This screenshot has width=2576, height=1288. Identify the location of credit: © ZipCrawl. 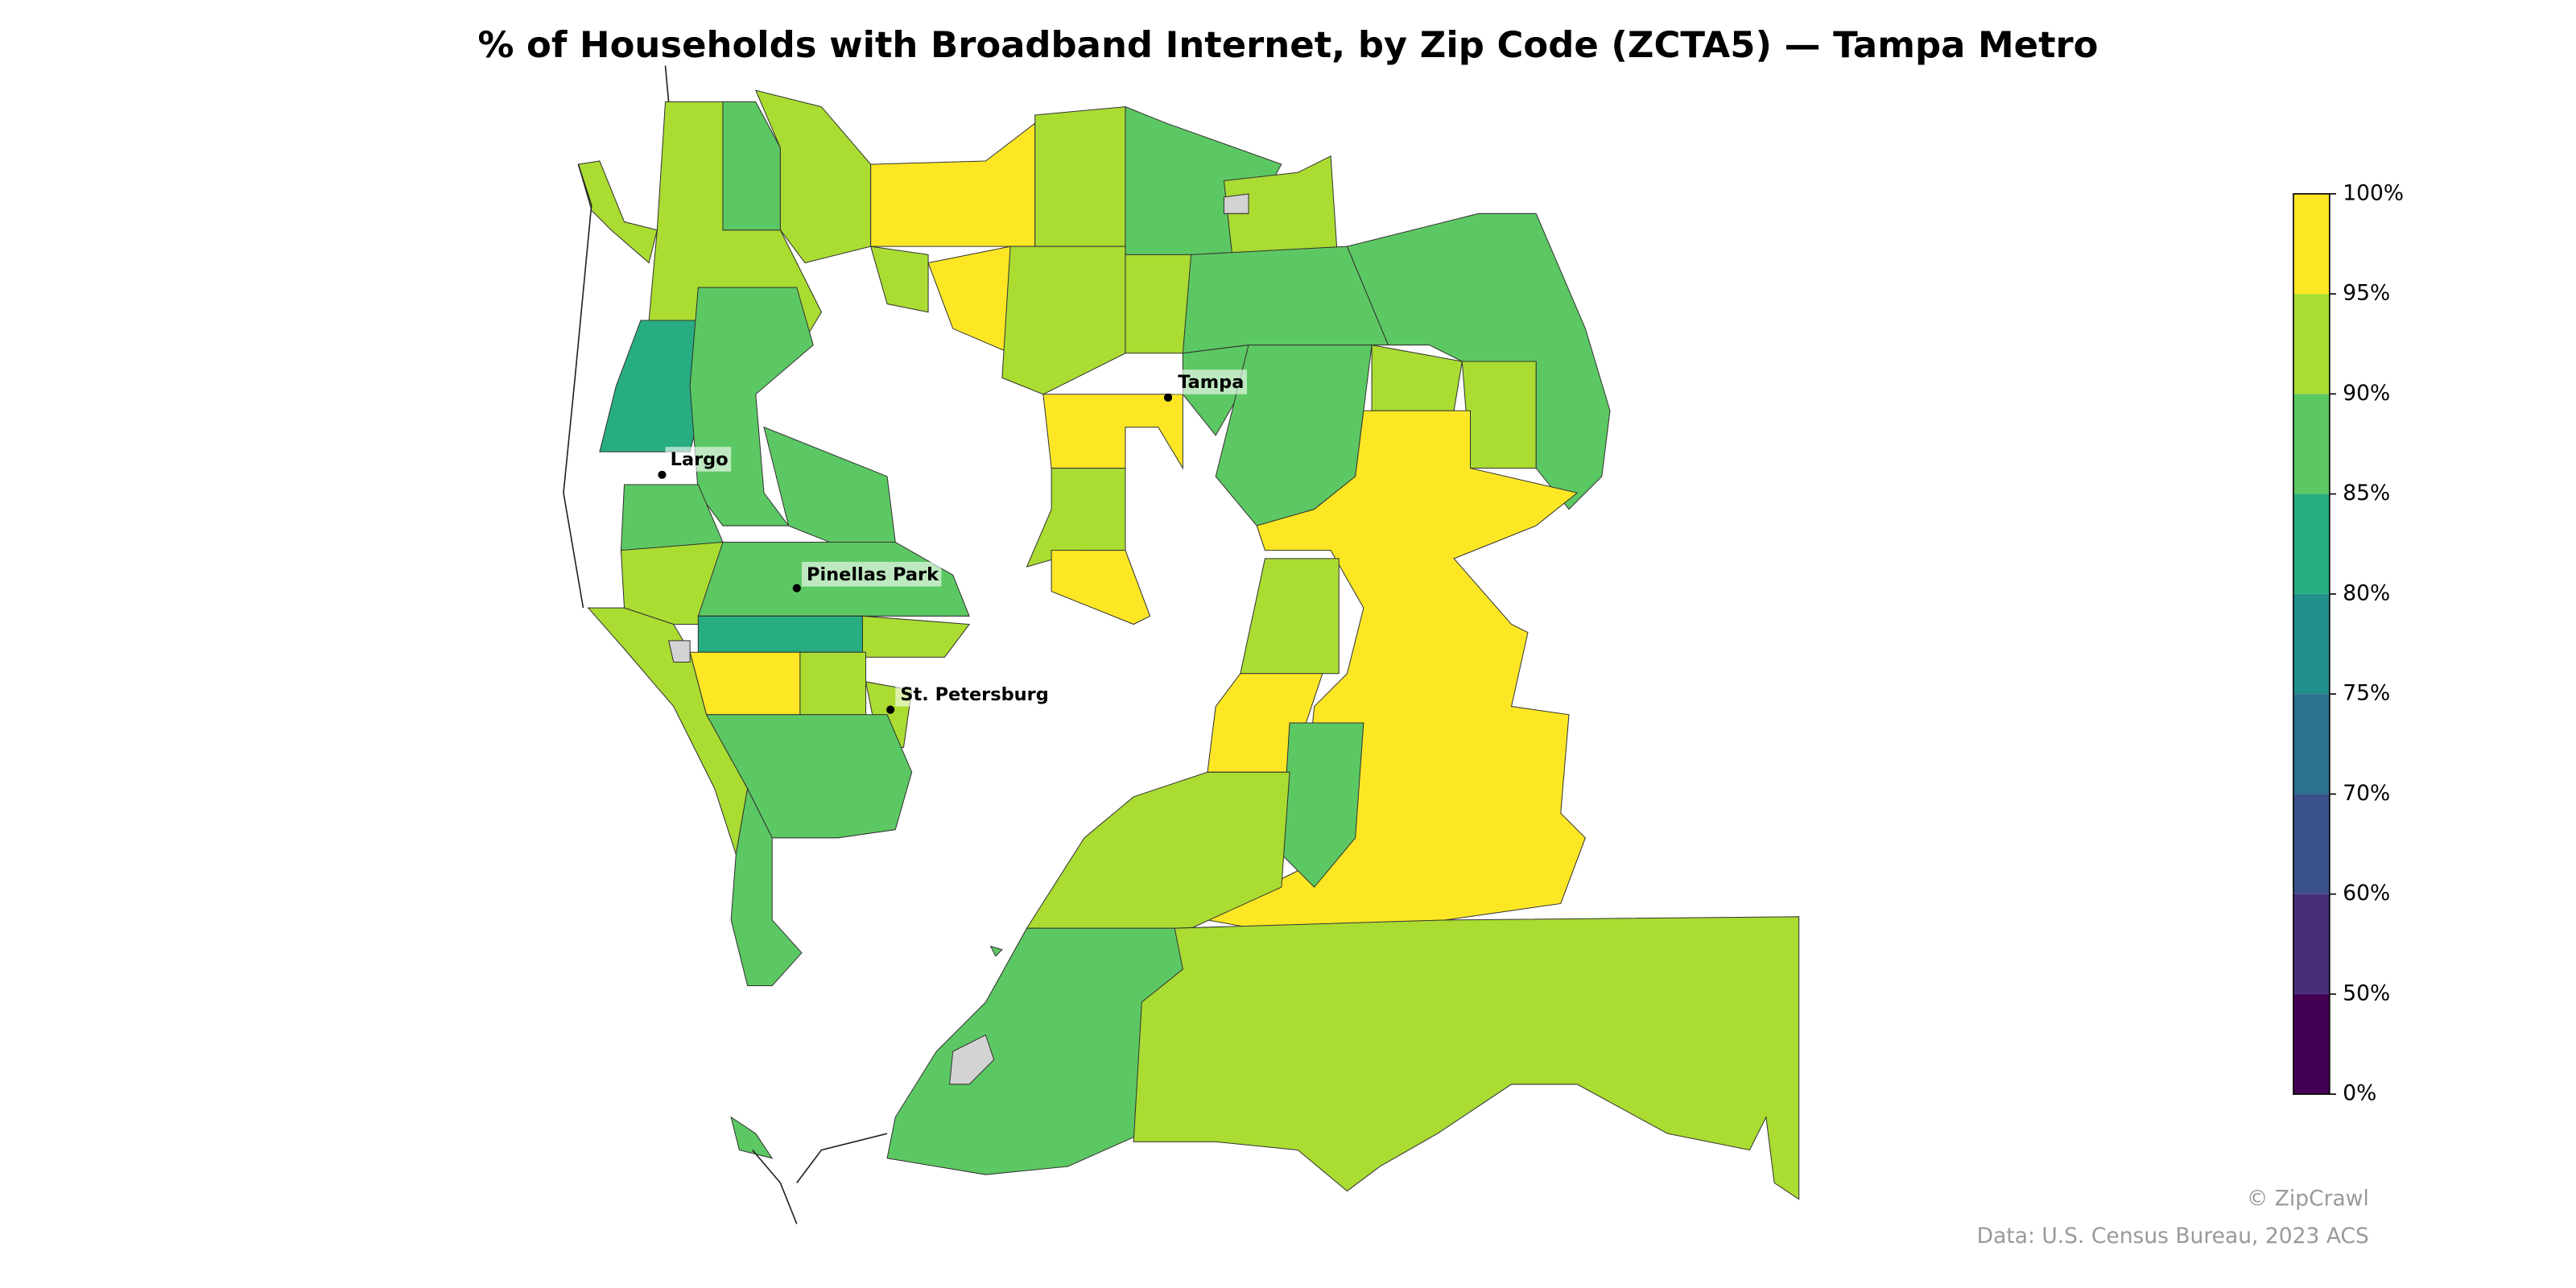
(2308, 1198).